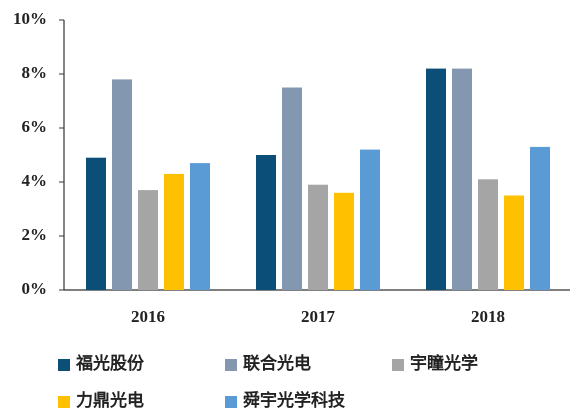 The image size is (573, 417). What do you see at coordinates (110, 363) in the screenshot?
I see `legend-label: 福光股份` at bounding box center [110, 363].